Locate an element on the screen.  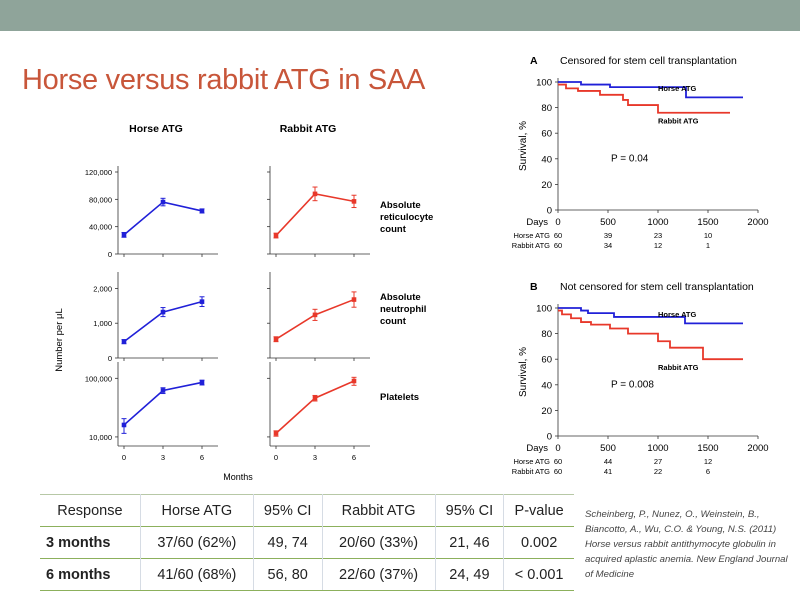
x-tick-label: 3 is located at coordinates (163, 457).